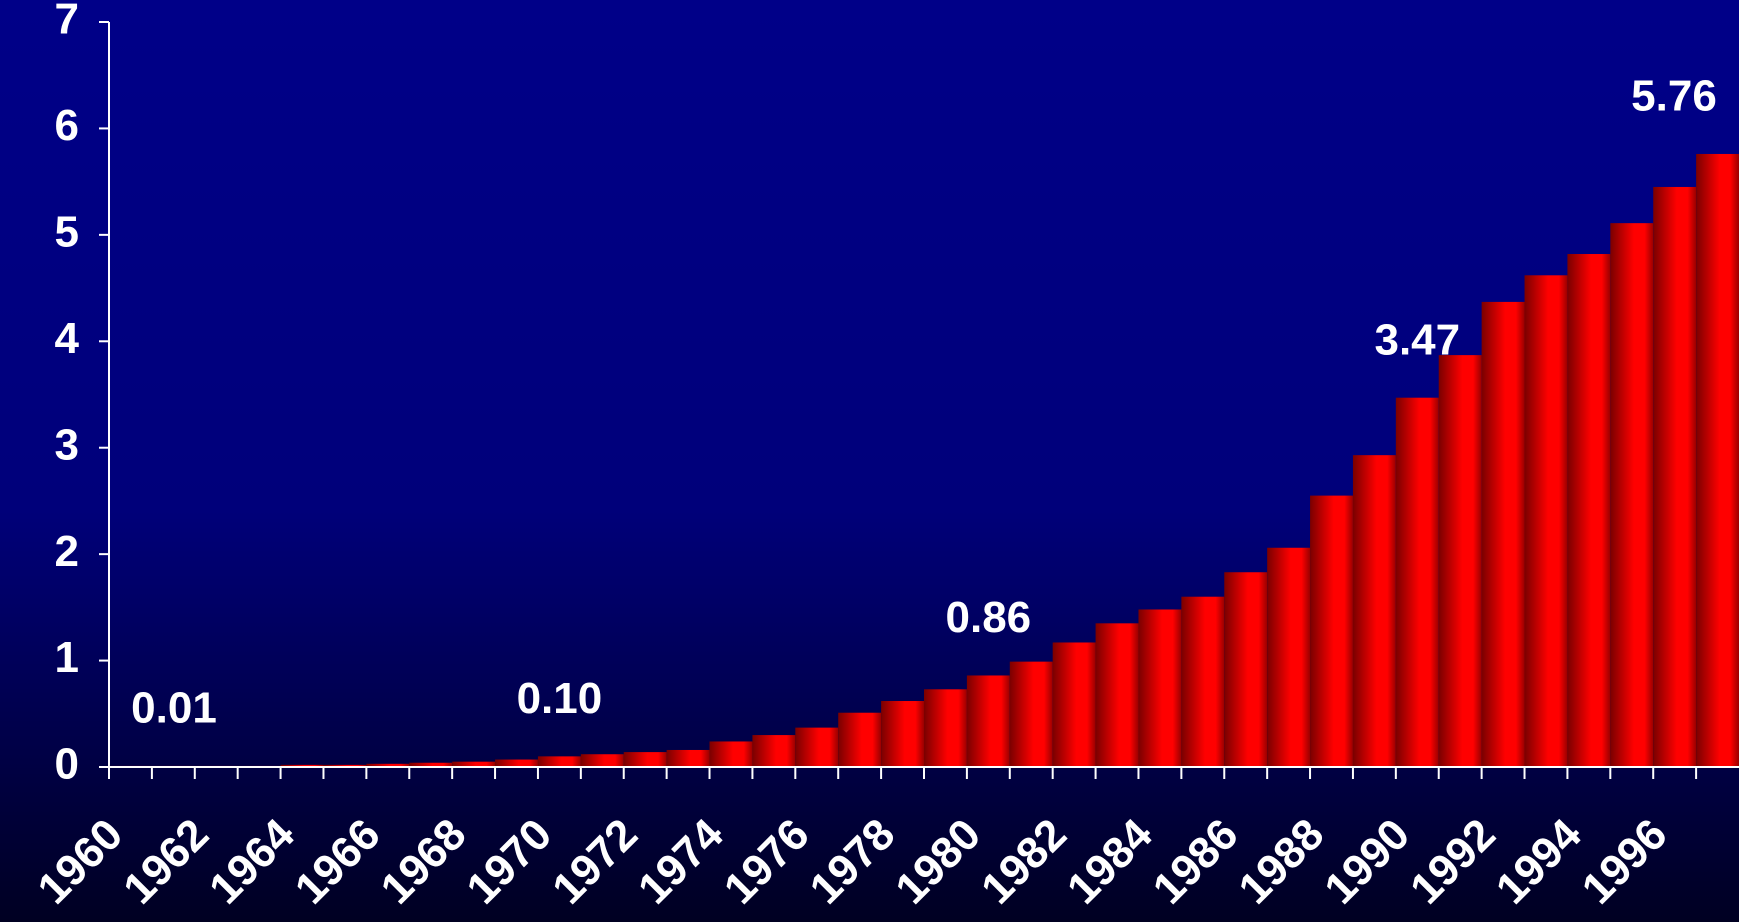 Image resolution: width=1739 pixels, height=922 pixels. What do you see at coordinates (67, 125) in the screenshot?
I see `y-tick-label: 6` at bounding box center [67, 125].